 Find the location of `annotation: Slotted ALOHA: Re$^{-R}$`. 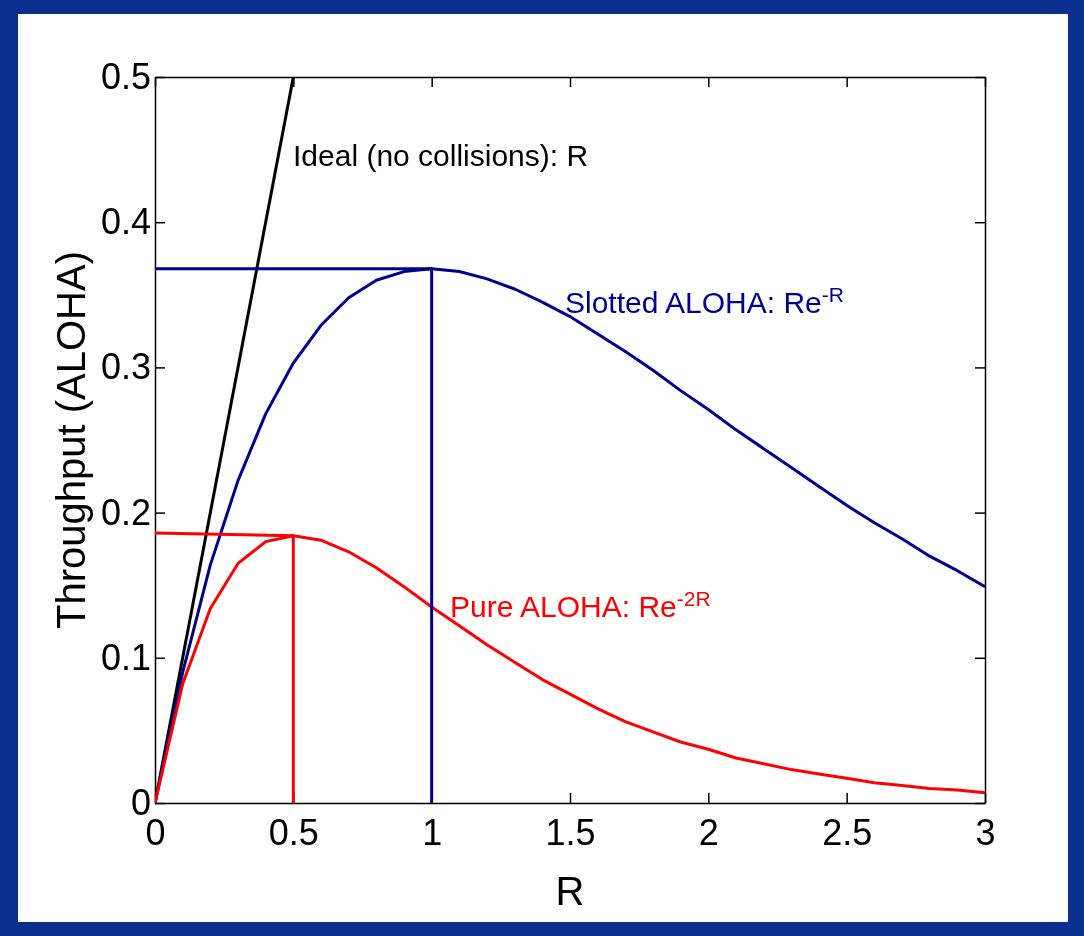

annotation: Slotted ALOHA: Re$^{-R}$ is located at coordinates (704, 300).